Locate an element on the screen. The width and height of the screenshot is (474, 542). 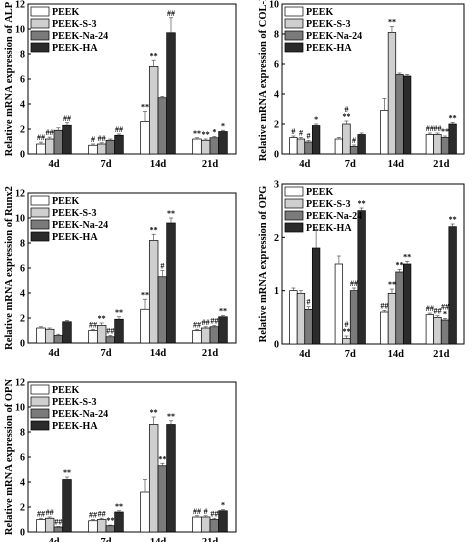
legend-label: PEEK is located at coordinates (65, 390).